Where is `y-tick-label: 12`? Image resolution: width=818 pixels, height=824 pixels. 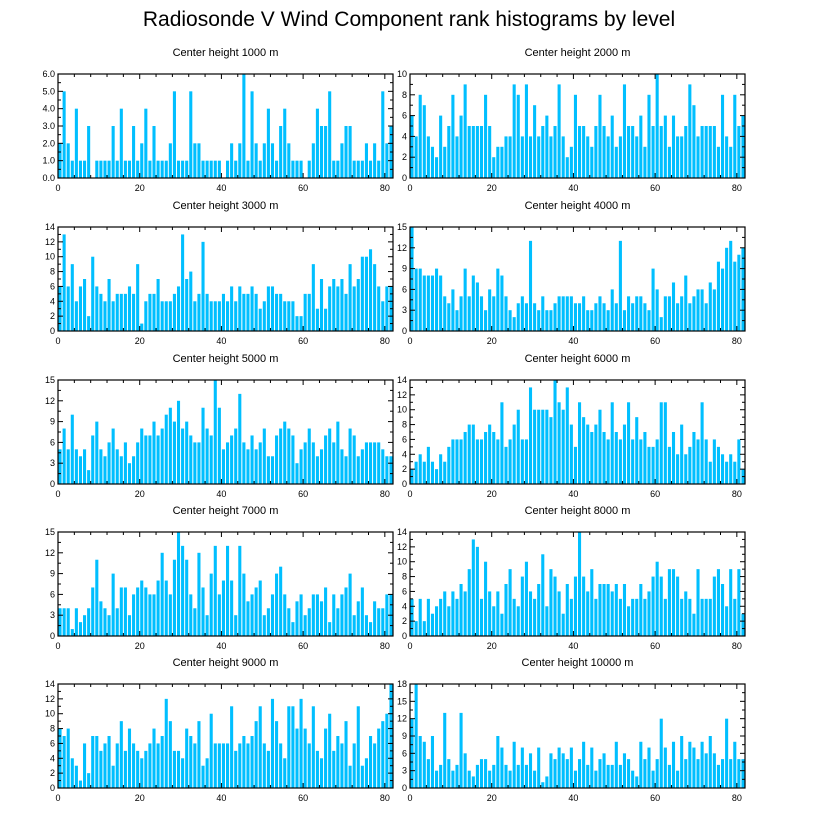 y-tick-label: 12 is located at coordinates (50, 242).